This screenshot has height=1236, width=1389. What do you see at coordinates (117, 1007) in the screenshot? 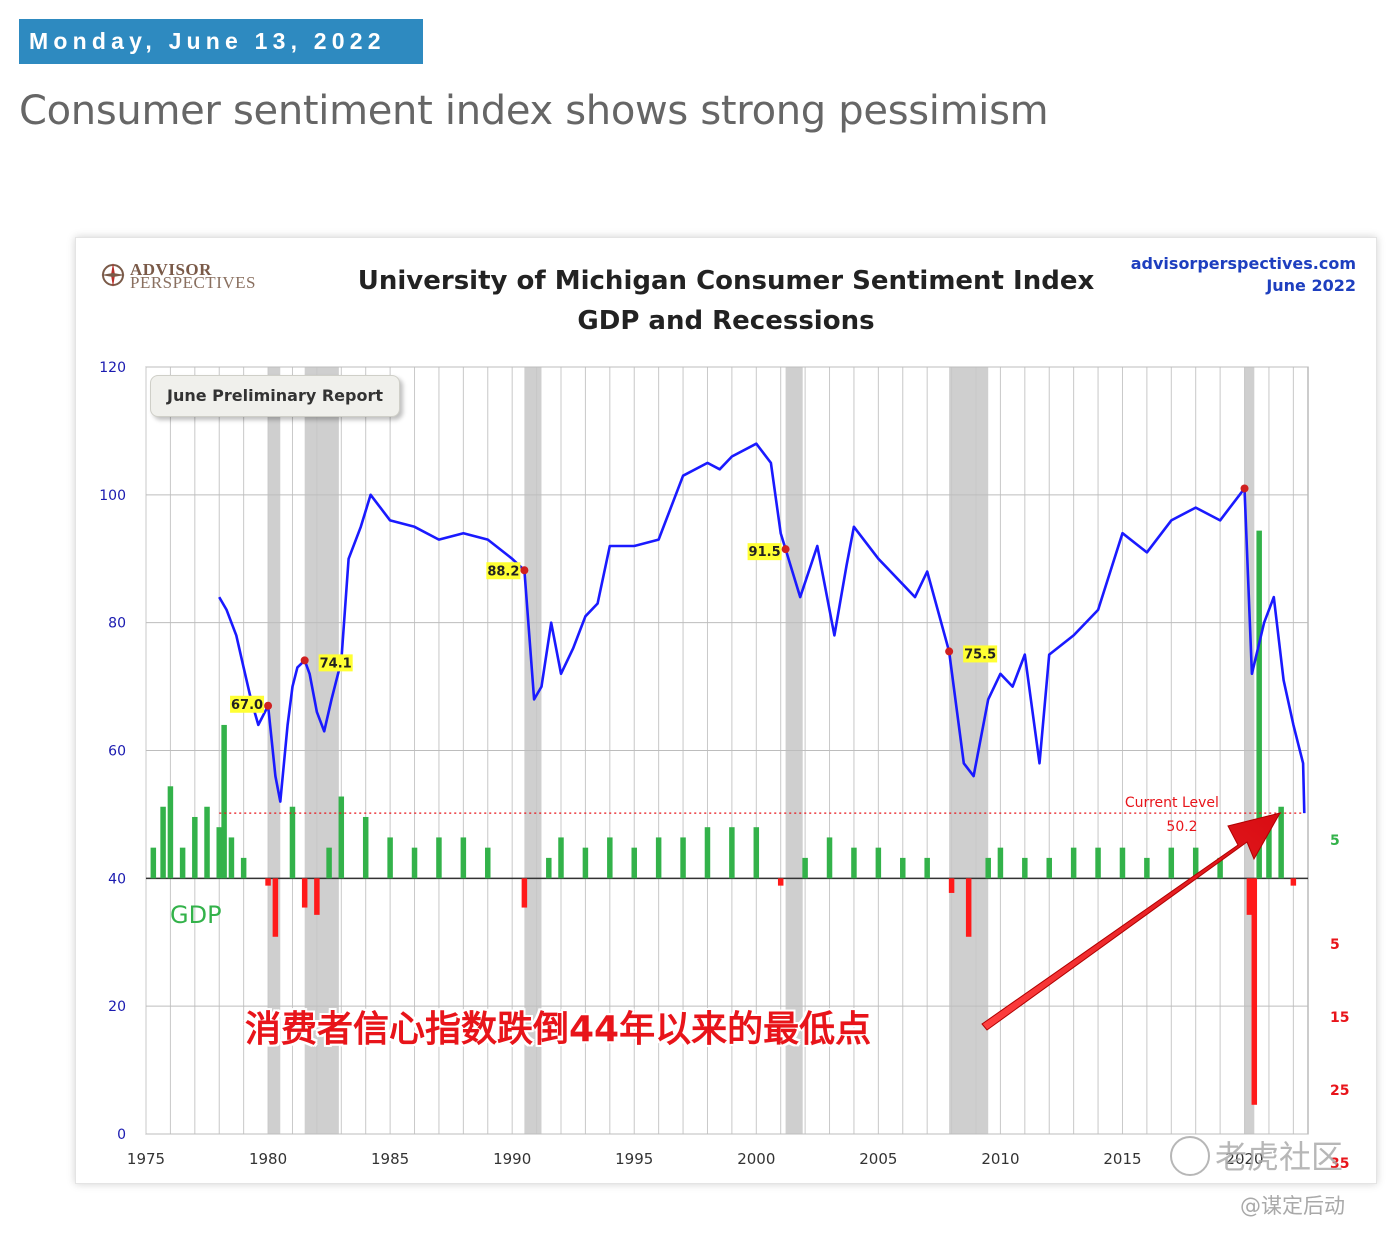
I see `y-tick-label: 20` at bounding box center [117, 1007].